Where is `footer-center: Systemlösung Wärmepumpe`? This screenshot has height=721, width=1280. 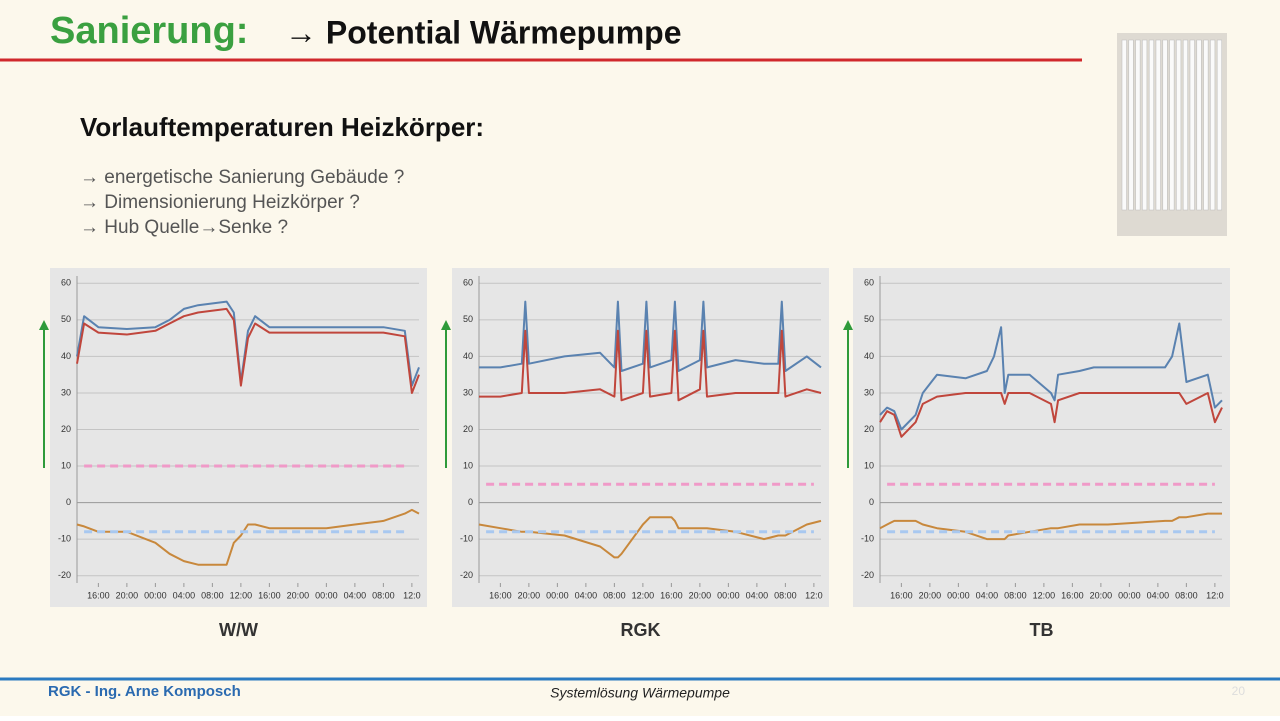
footer-center: Systemlösung Wärmepumpe is located at coordinates (640, 693).